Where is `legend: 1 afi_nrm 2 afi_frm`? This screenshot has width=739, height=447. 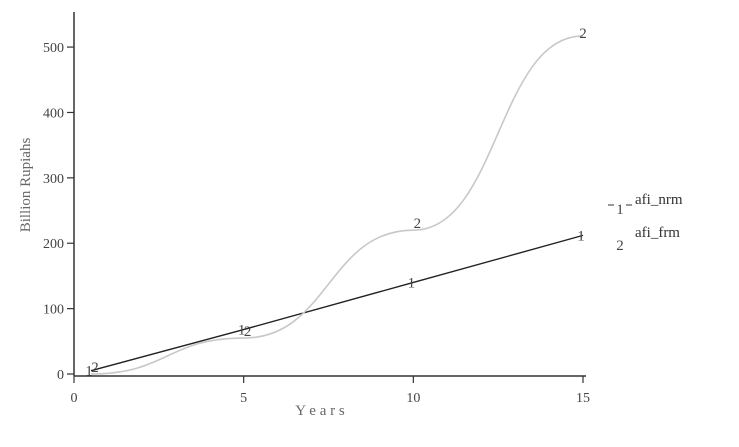
legend: 1 afi_nrm 2 afi_frm is located at coordinates (645, 223).